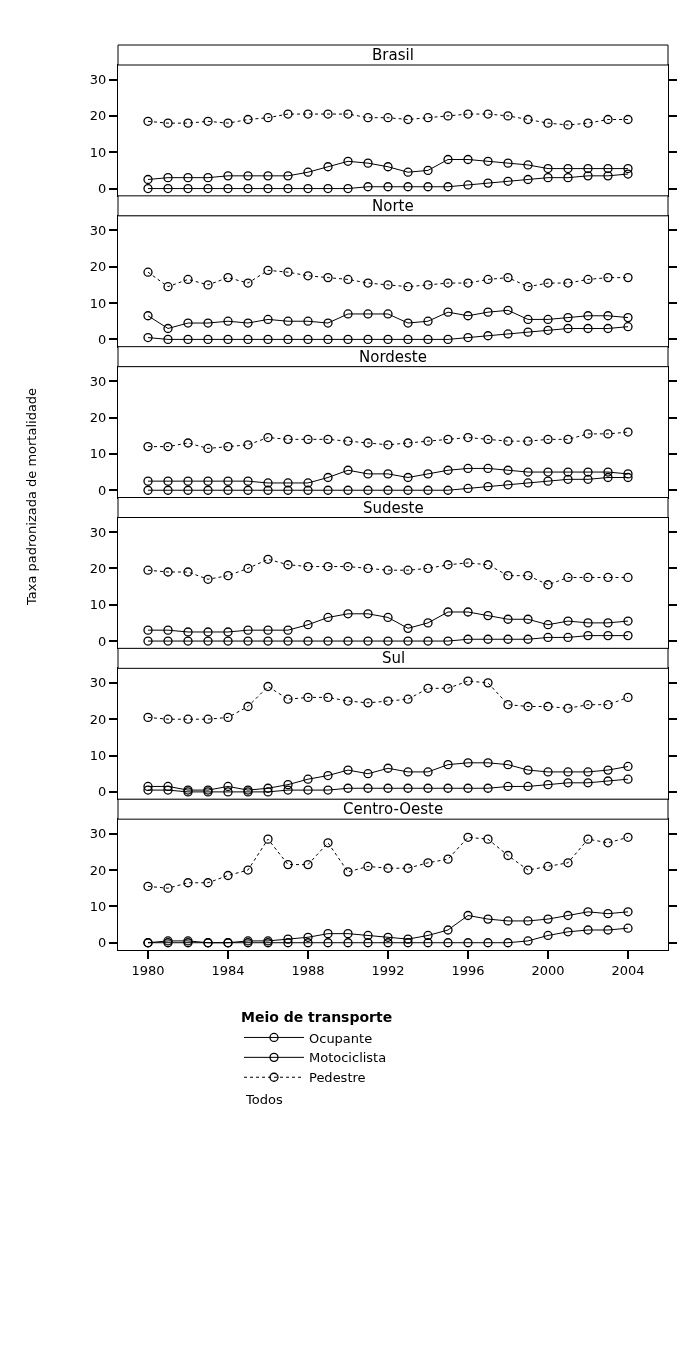  Describe the element at coordinates (393, 55) in the screenshot. I see `chart-title: Brasil` at that location.